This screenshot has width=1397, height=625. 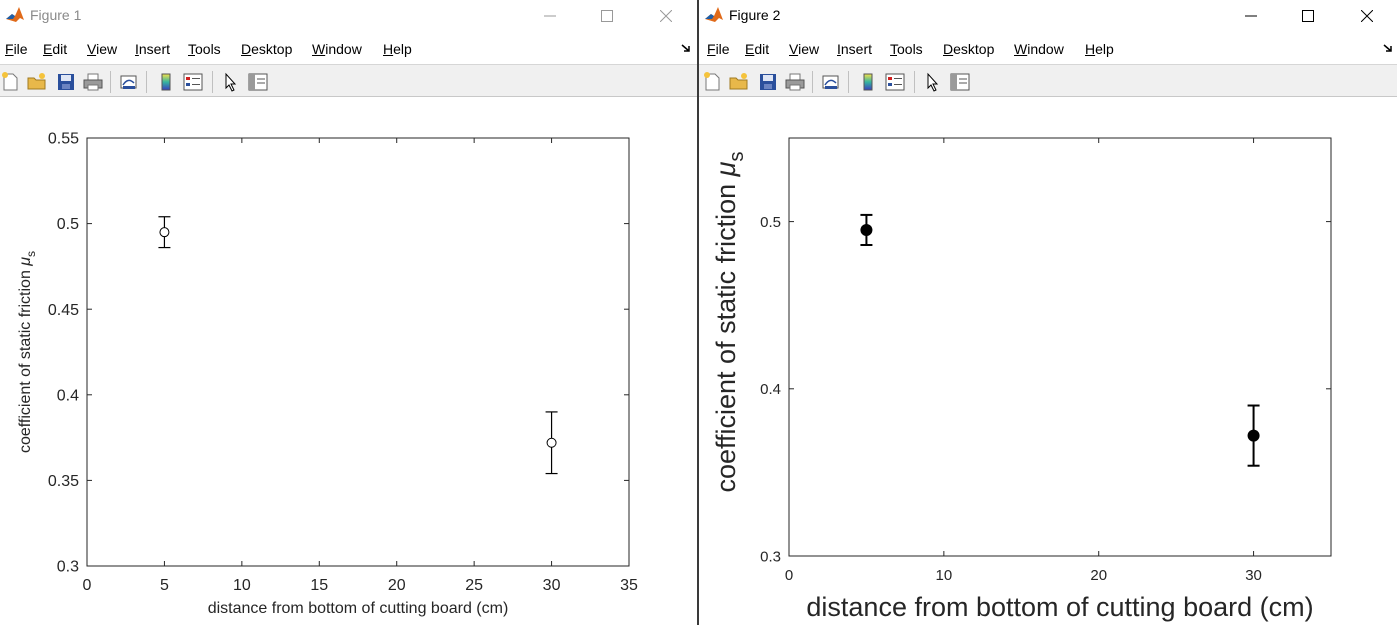 What do you see at coordinates (56, 15) in the screenshot?
I see `window-title: Figure 1` at bounding box center [56, 15].